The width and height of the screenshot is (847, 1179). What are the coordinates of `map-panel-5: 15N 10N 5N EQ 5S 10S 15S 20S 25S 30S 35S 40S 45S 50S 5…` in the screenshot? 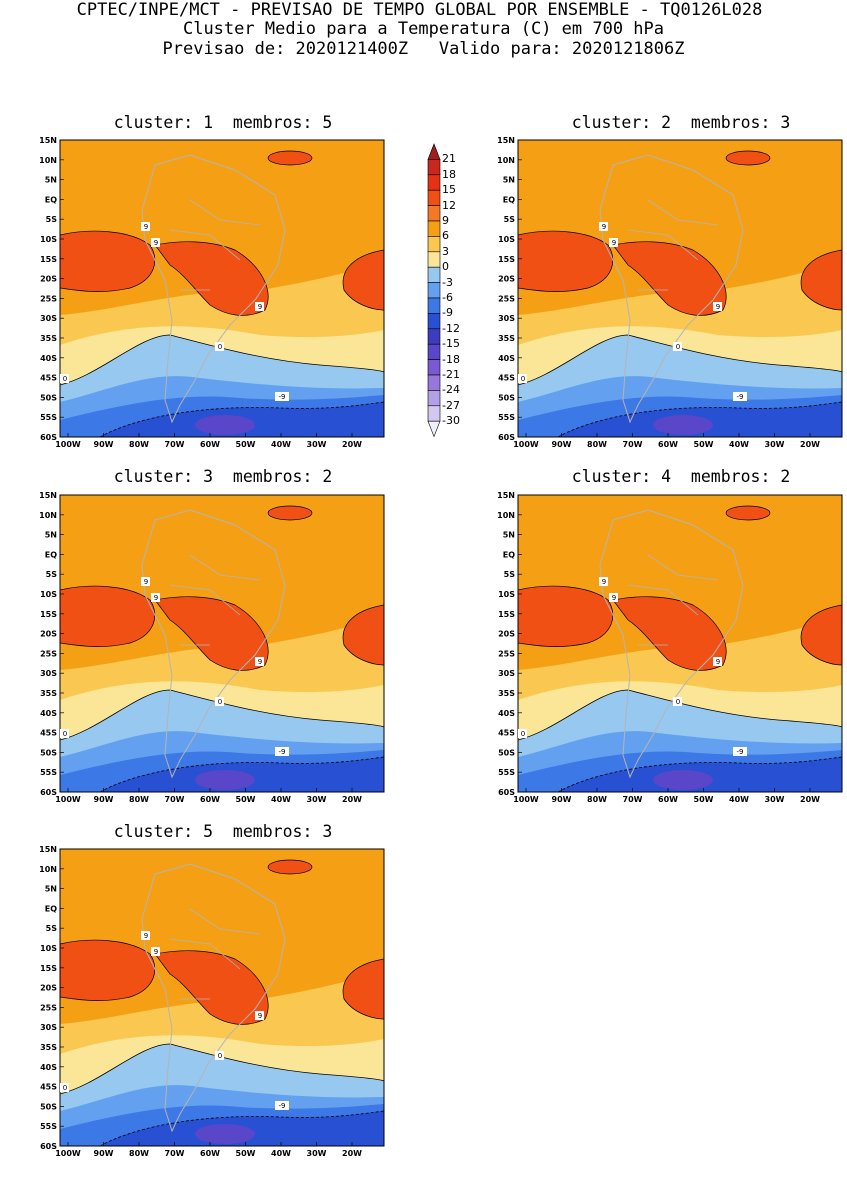 It's located at (212, 1001).